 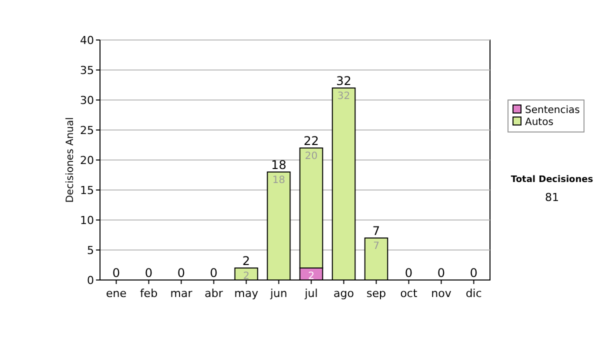 What do you see at coordinates (87, 160) in the screenshot?
I see `y-tick-label: 20` at bounding box center [87, 160].